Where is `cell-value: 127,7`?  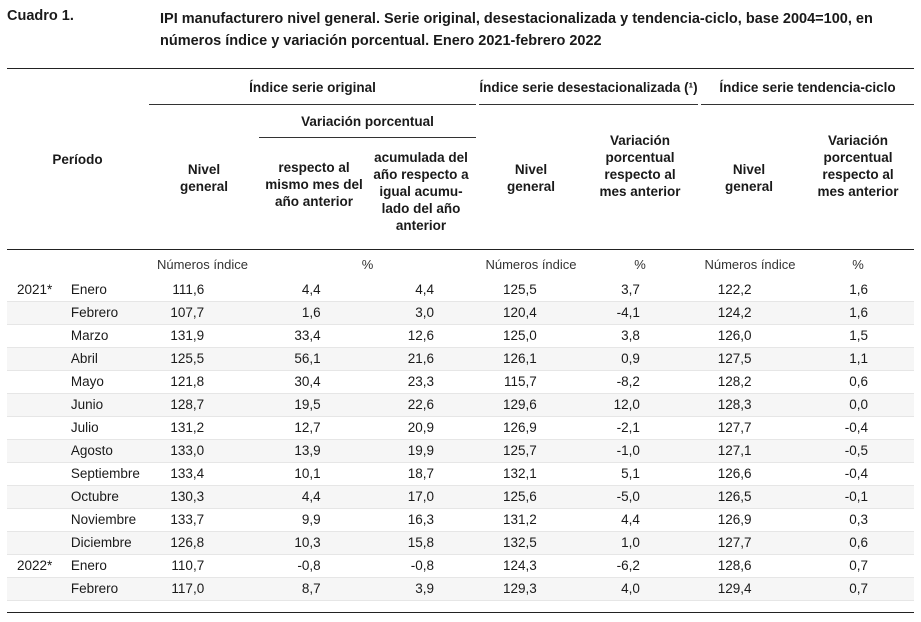 cell-value: 127,7 is located at coordinates (751, 428).